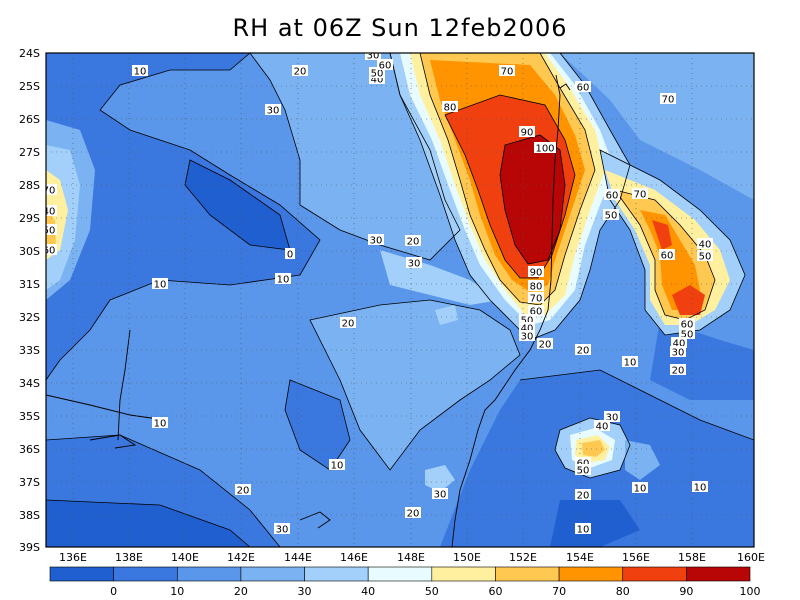 This screenshot has height=600, width=800. I want to click on lon-tick: 140E, so click(185, 557).